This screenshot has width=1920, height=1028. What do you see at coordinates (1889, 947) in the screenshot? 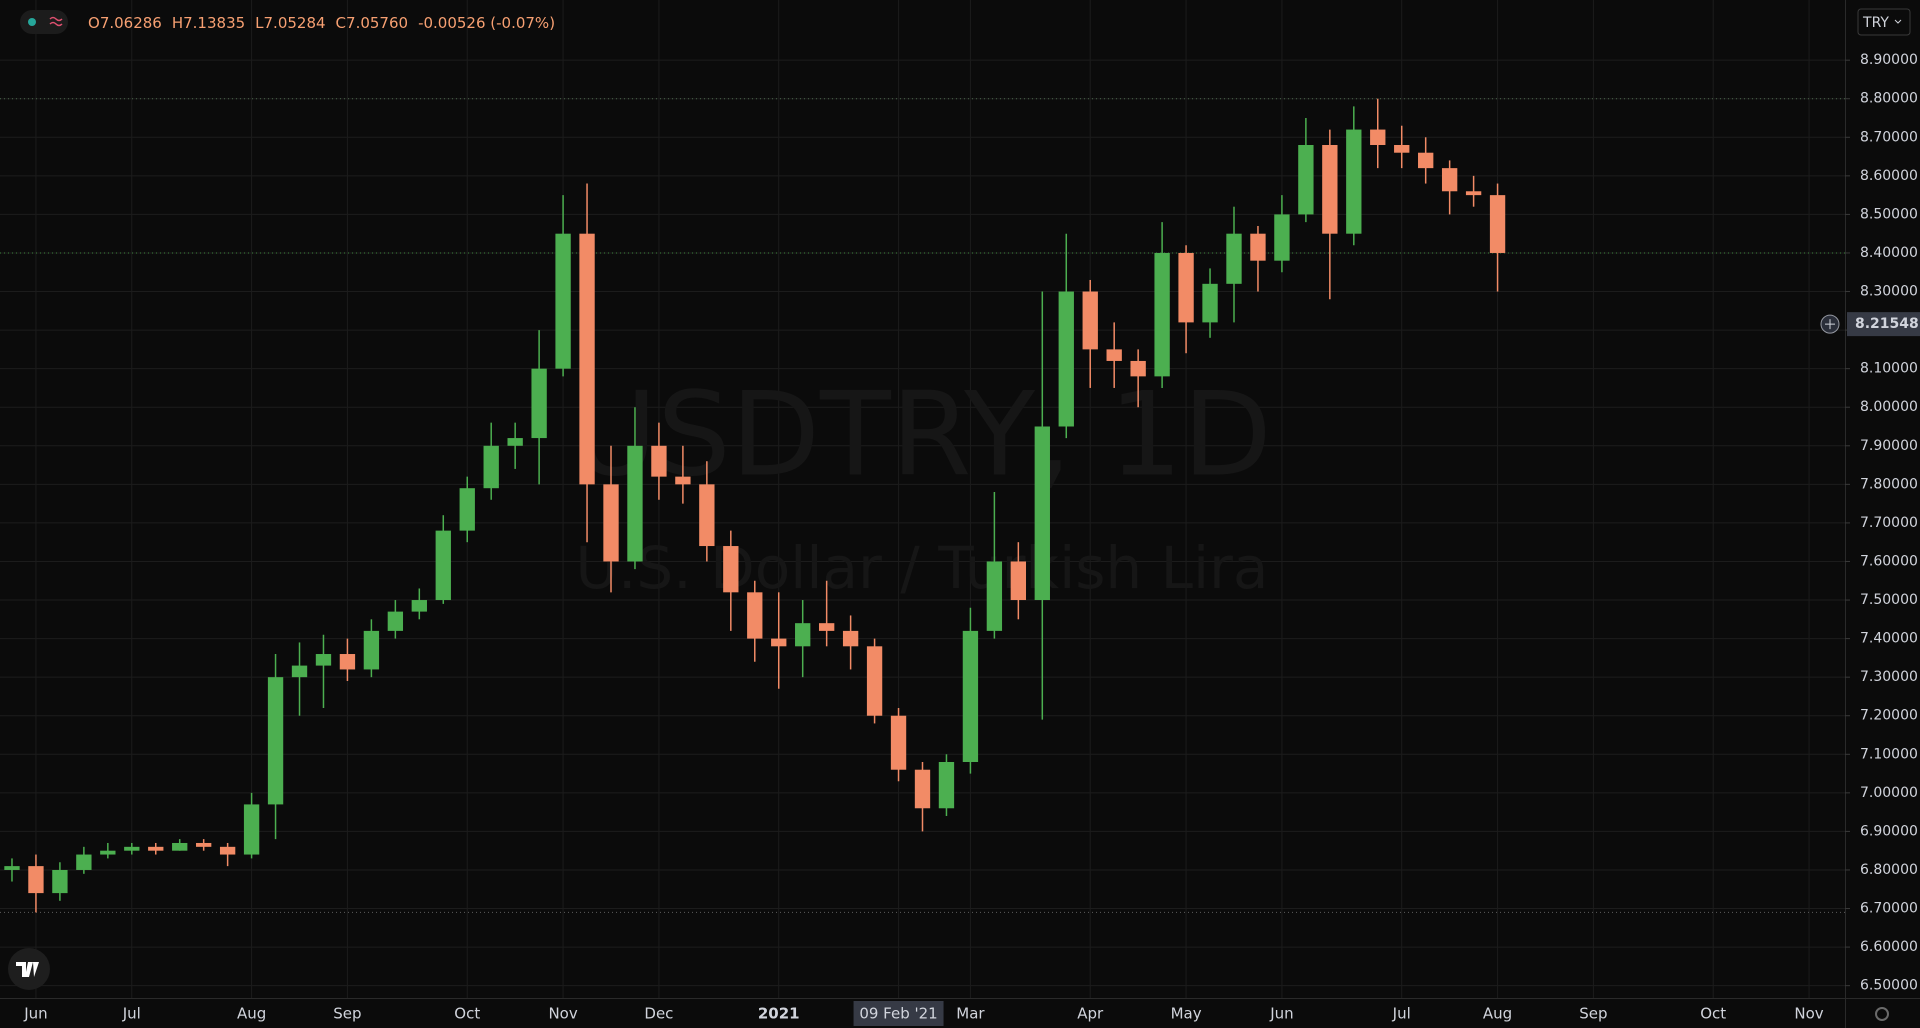
I see `y-tick-label: 6.60000` at bounding box center [1889, 947].